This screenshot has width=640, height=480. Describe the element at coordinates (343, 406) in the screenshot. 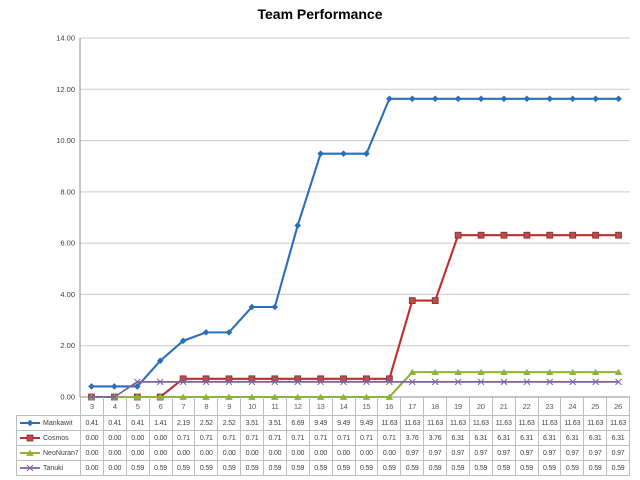

I see `x-category-label: 14` at that location.